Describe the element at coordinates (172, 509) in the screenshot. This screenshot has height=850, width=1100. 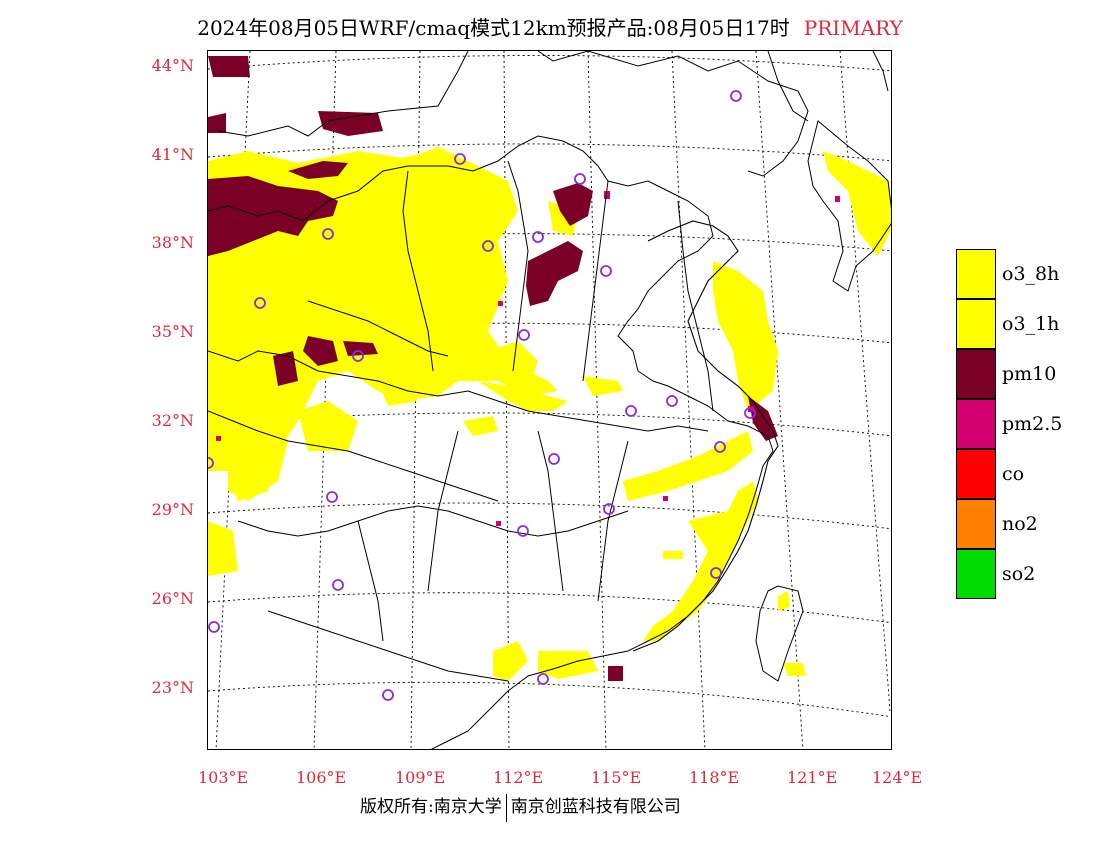
I see `lat-label-29: 29°N` at that location.